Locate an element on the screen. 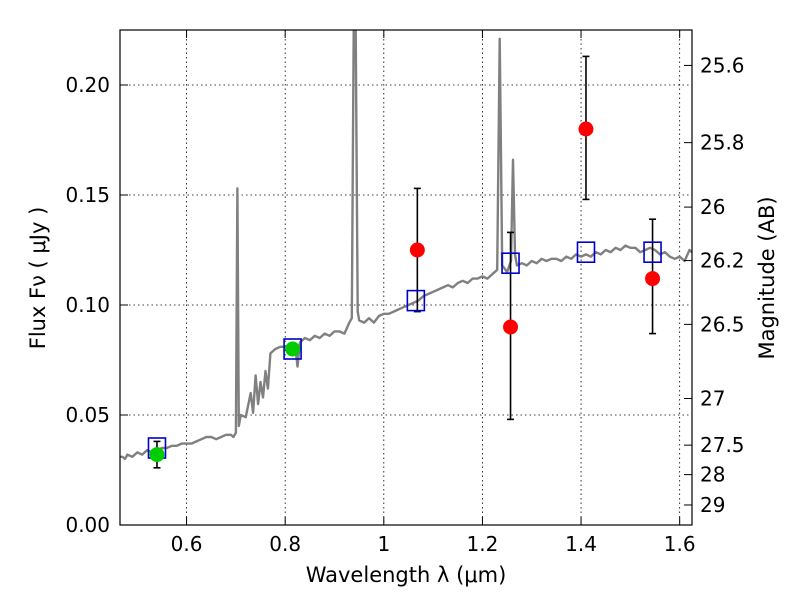 Image resolution: width=800 pixels, height=600 pixels. y2-tick-label: 27 is located at coordinates (712, 399).